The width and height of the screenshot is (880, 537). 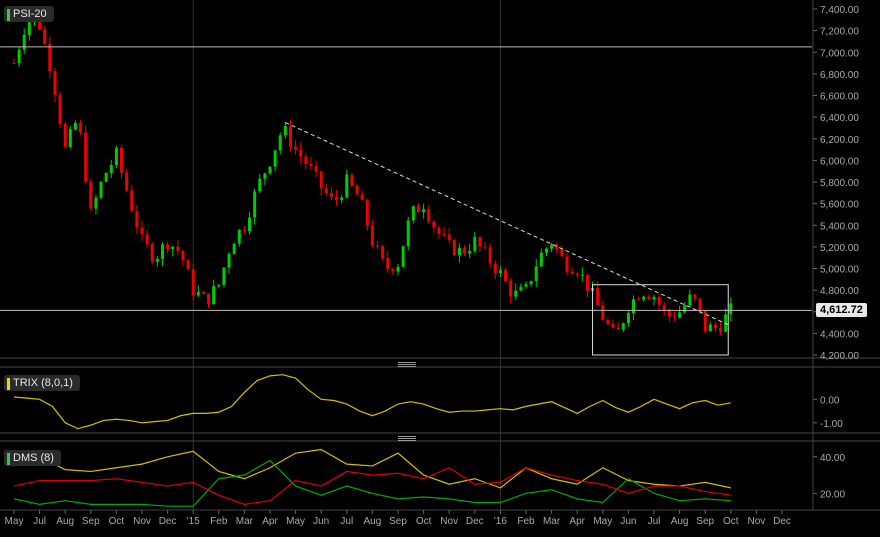 I want to click on trix-plot, so click(x=372, y=402).